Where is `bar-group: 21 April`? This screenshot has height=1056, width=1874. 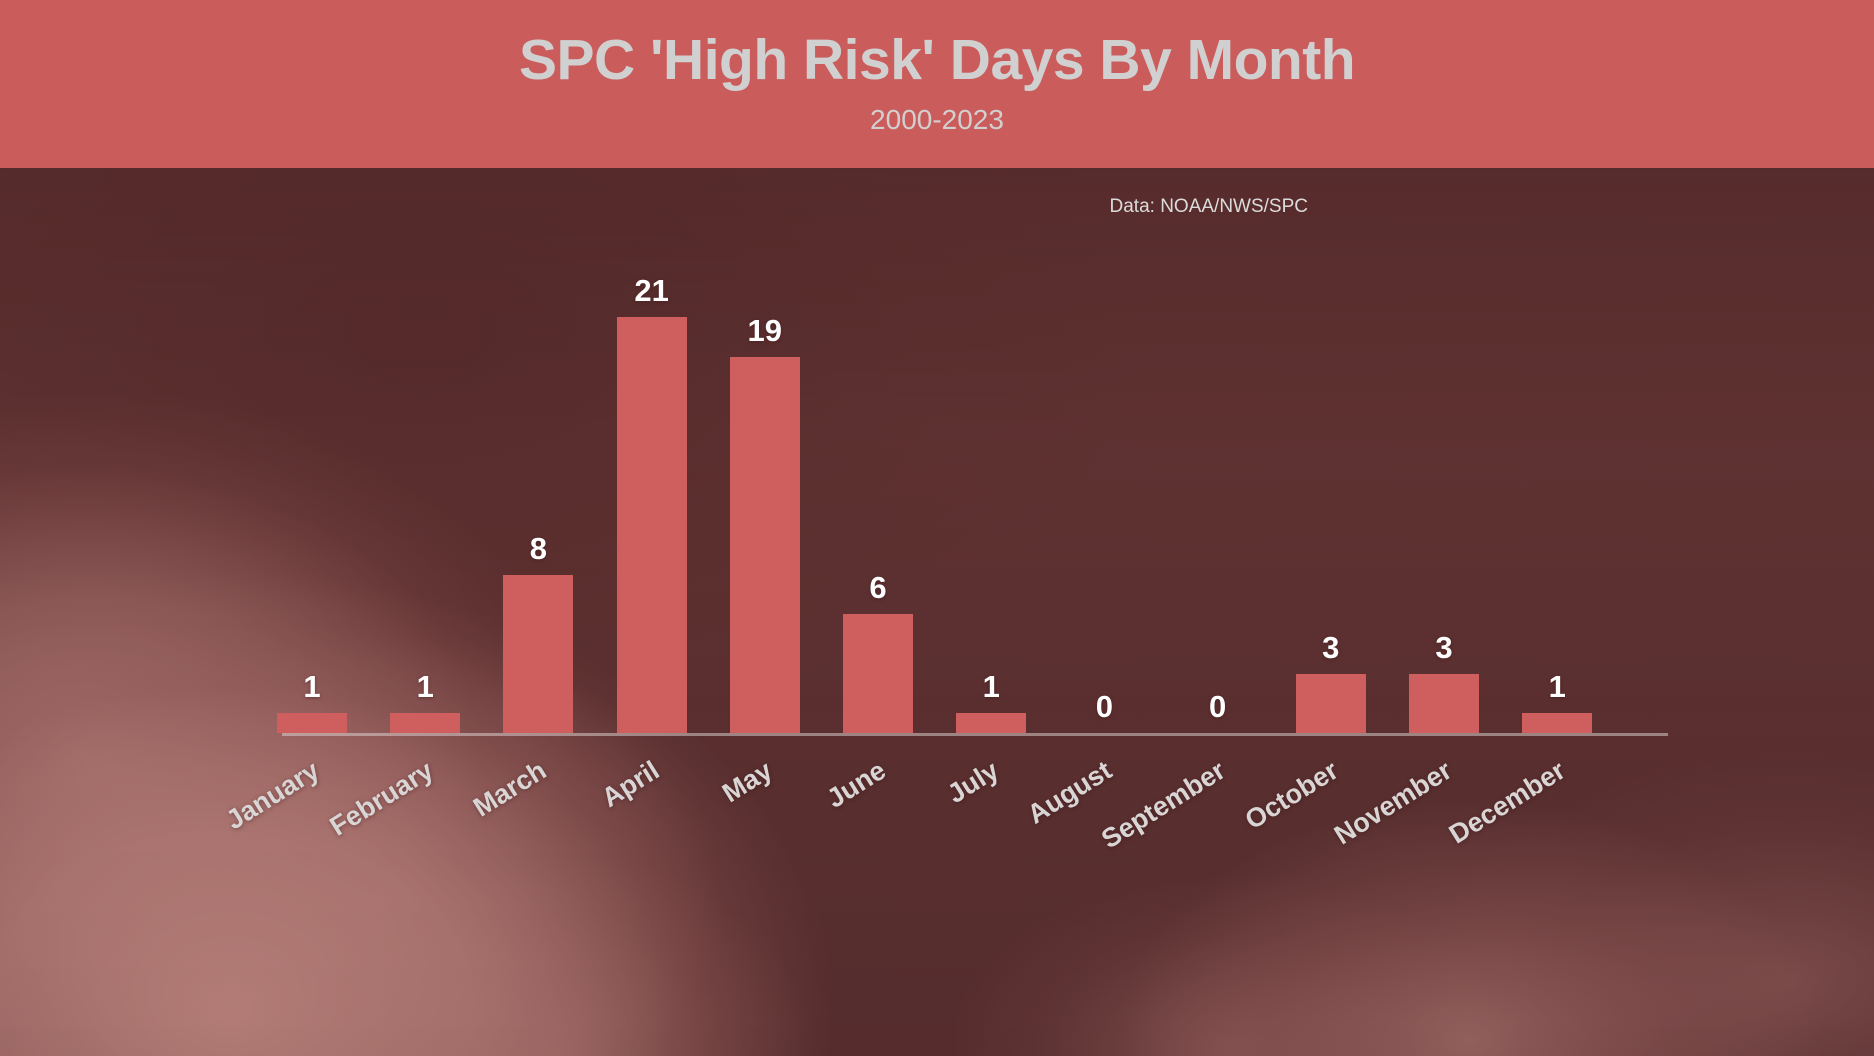
bar-group: 21 April is located at coordinates (652, 612).